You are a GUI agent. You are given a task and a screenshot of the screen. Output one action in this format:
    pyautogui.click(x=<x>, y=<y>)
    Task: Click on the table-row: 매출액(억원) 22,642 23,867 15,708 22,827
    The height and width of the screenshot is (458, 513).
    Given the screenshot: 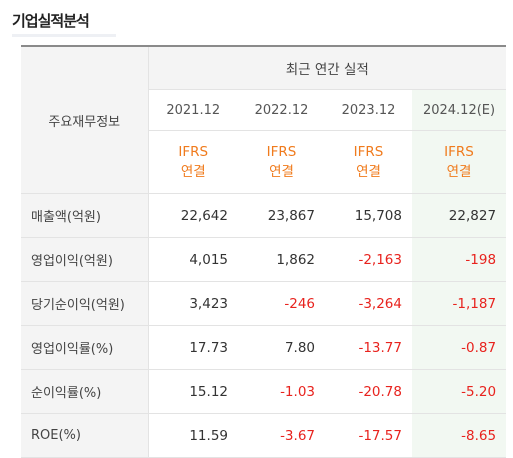 What is the action you would take?
    pyautogui.click(x=264, y=215)
    